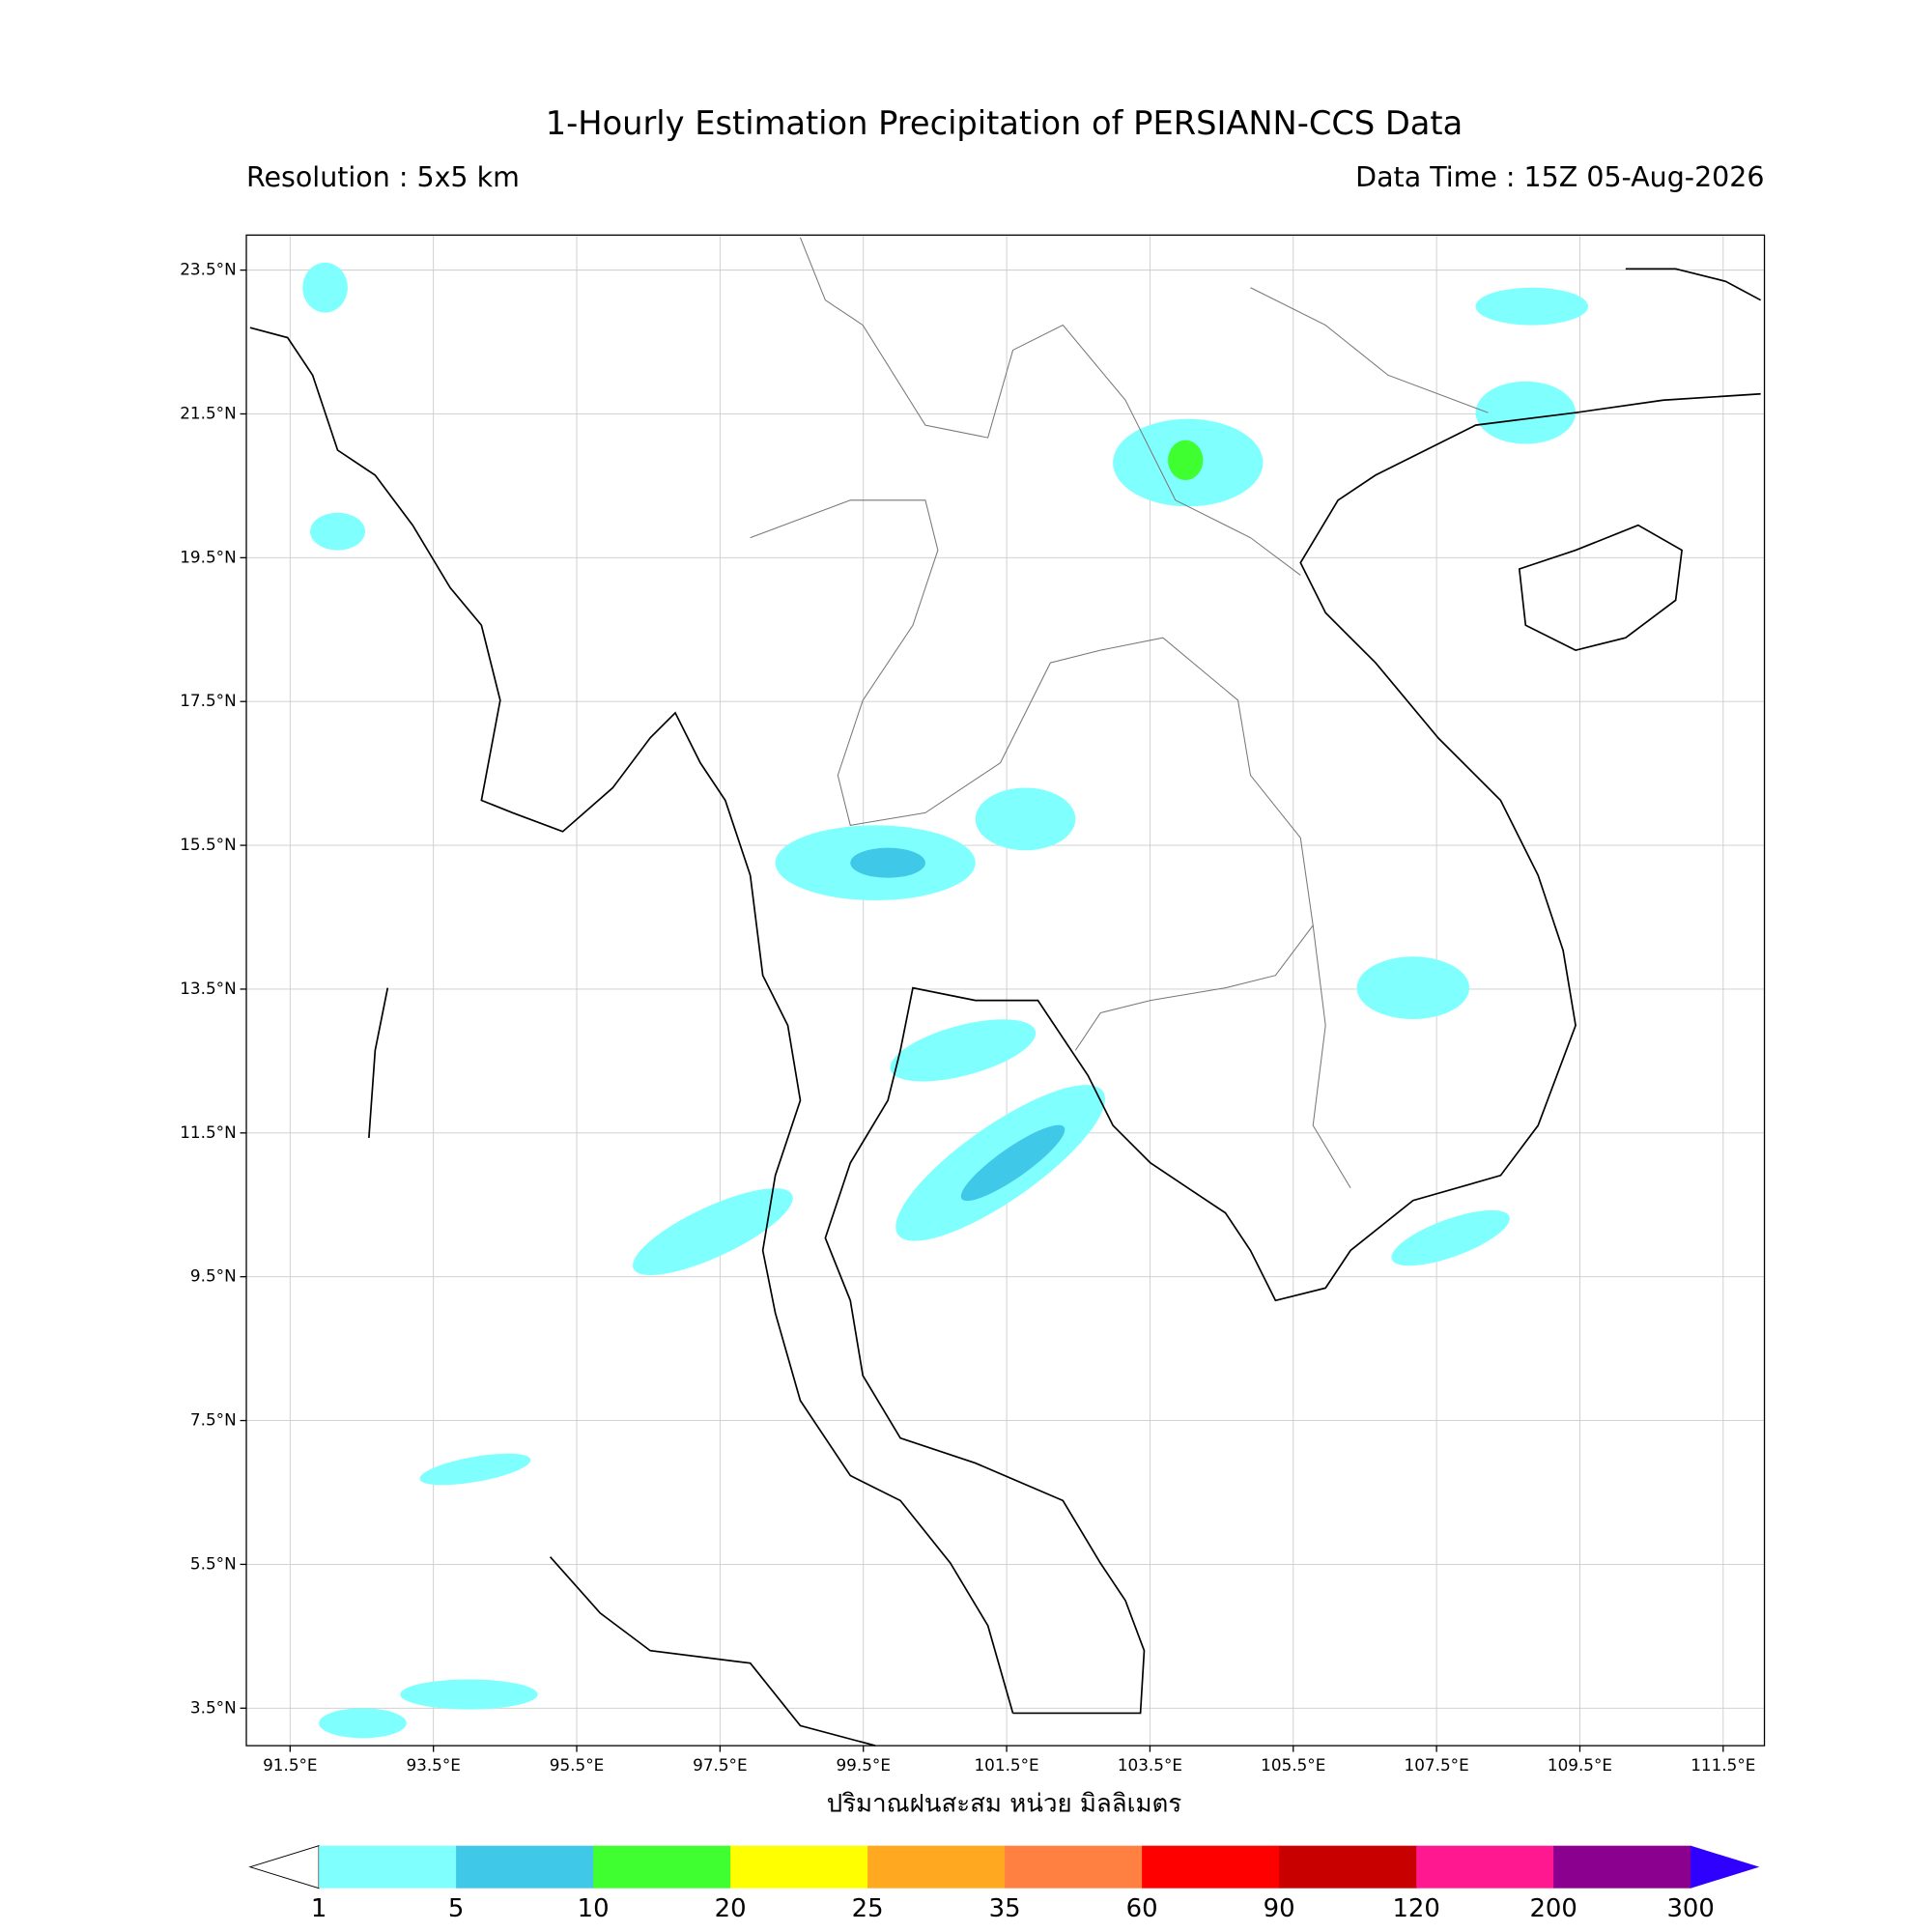 The image size is (1932, 1932). Describe the element at coordinates (208, 988) in the screenshot. I see `lat-tick-label: 13.5°N` at that location.